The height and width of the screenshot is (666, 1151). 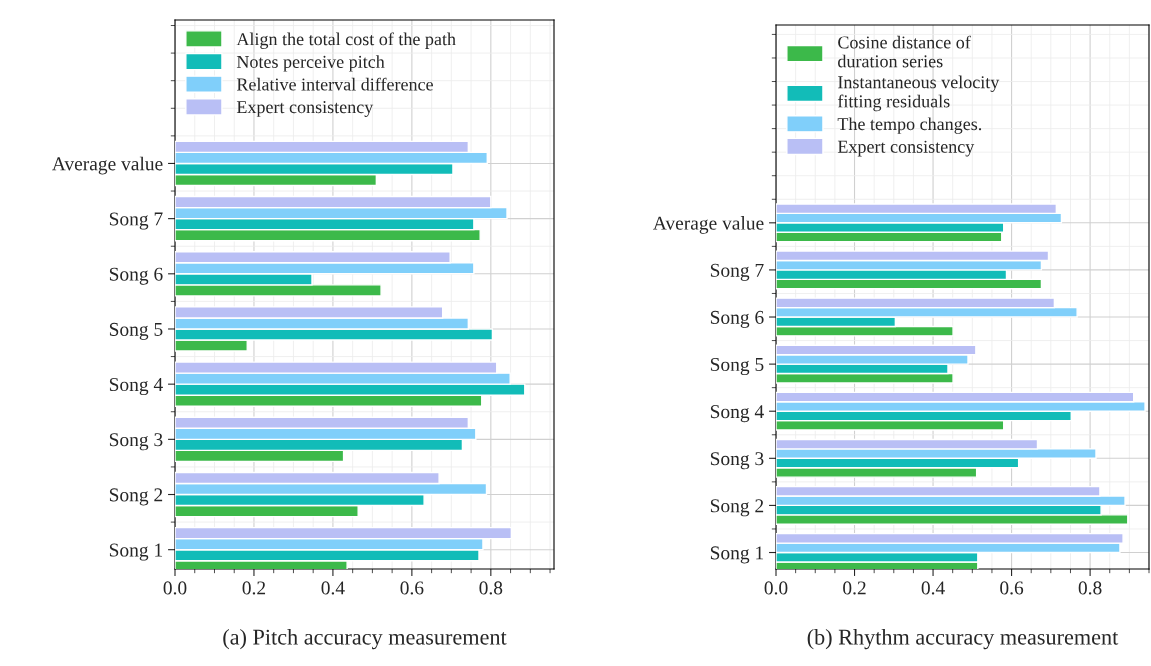 I want to click on x-axis-title: (a) Pitch accuracy measurement, so click(x=365, y=639).